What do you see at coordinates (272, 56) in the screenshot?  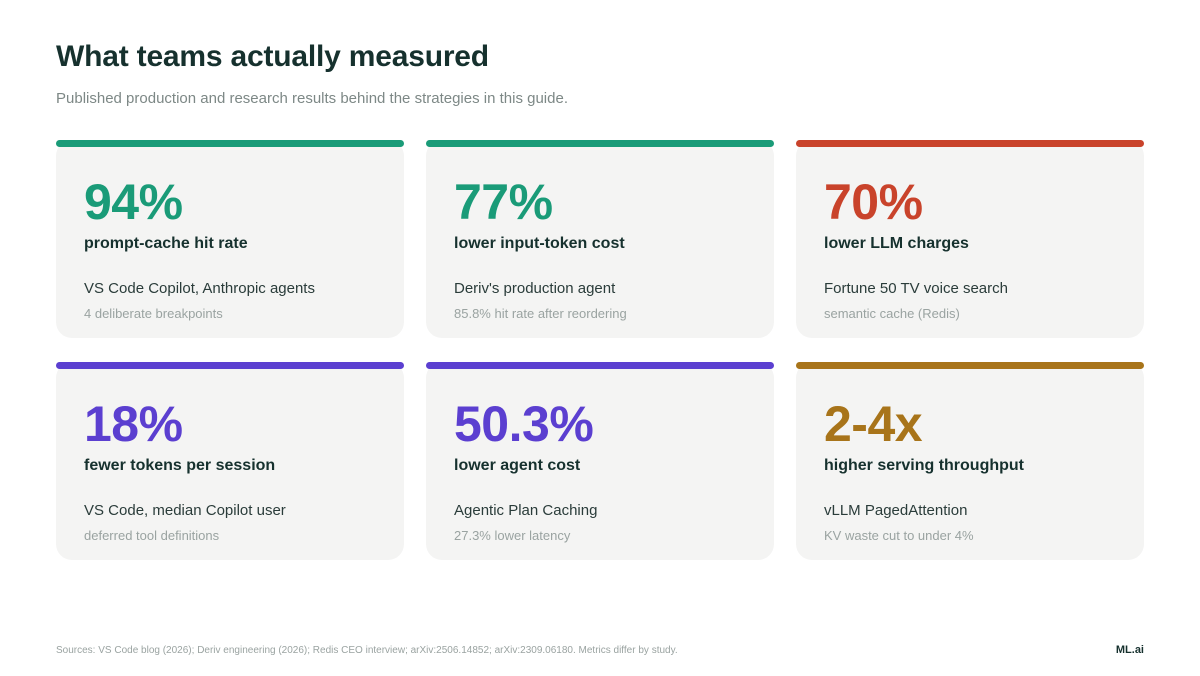 I see `page-title: What teams actually measured` at bounding box center [272, 56].